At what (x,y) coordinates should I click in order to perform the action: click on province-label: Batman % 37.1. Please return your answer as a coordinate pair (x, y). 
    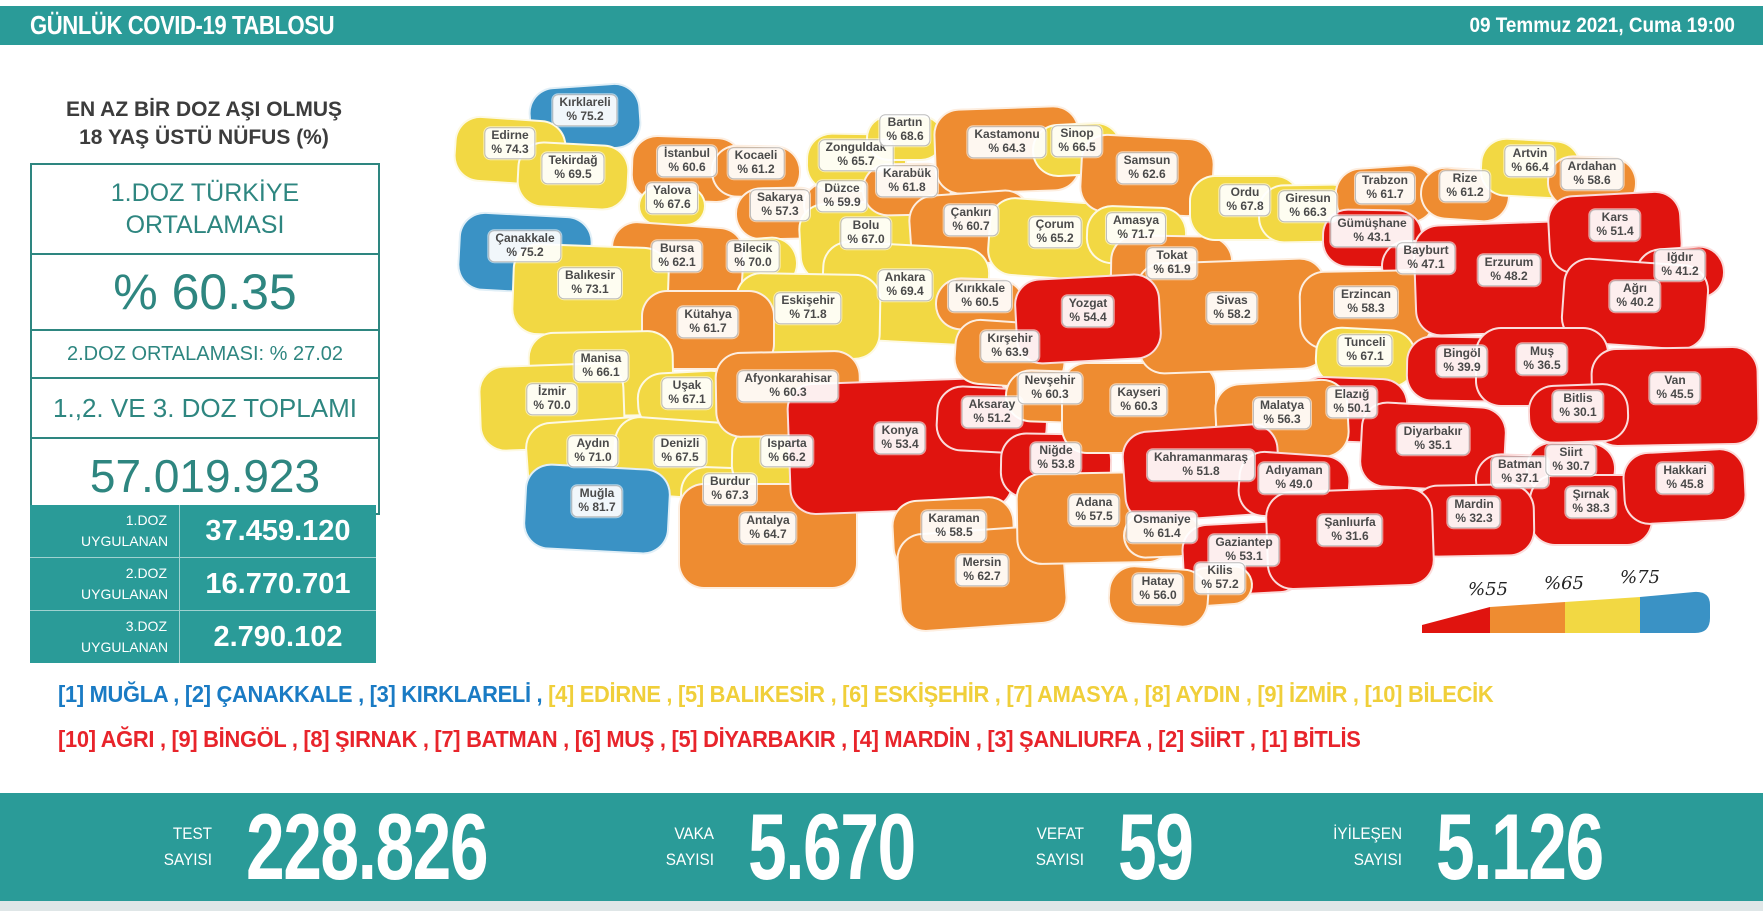
    Looking at the image, I should click on (1520, 472).